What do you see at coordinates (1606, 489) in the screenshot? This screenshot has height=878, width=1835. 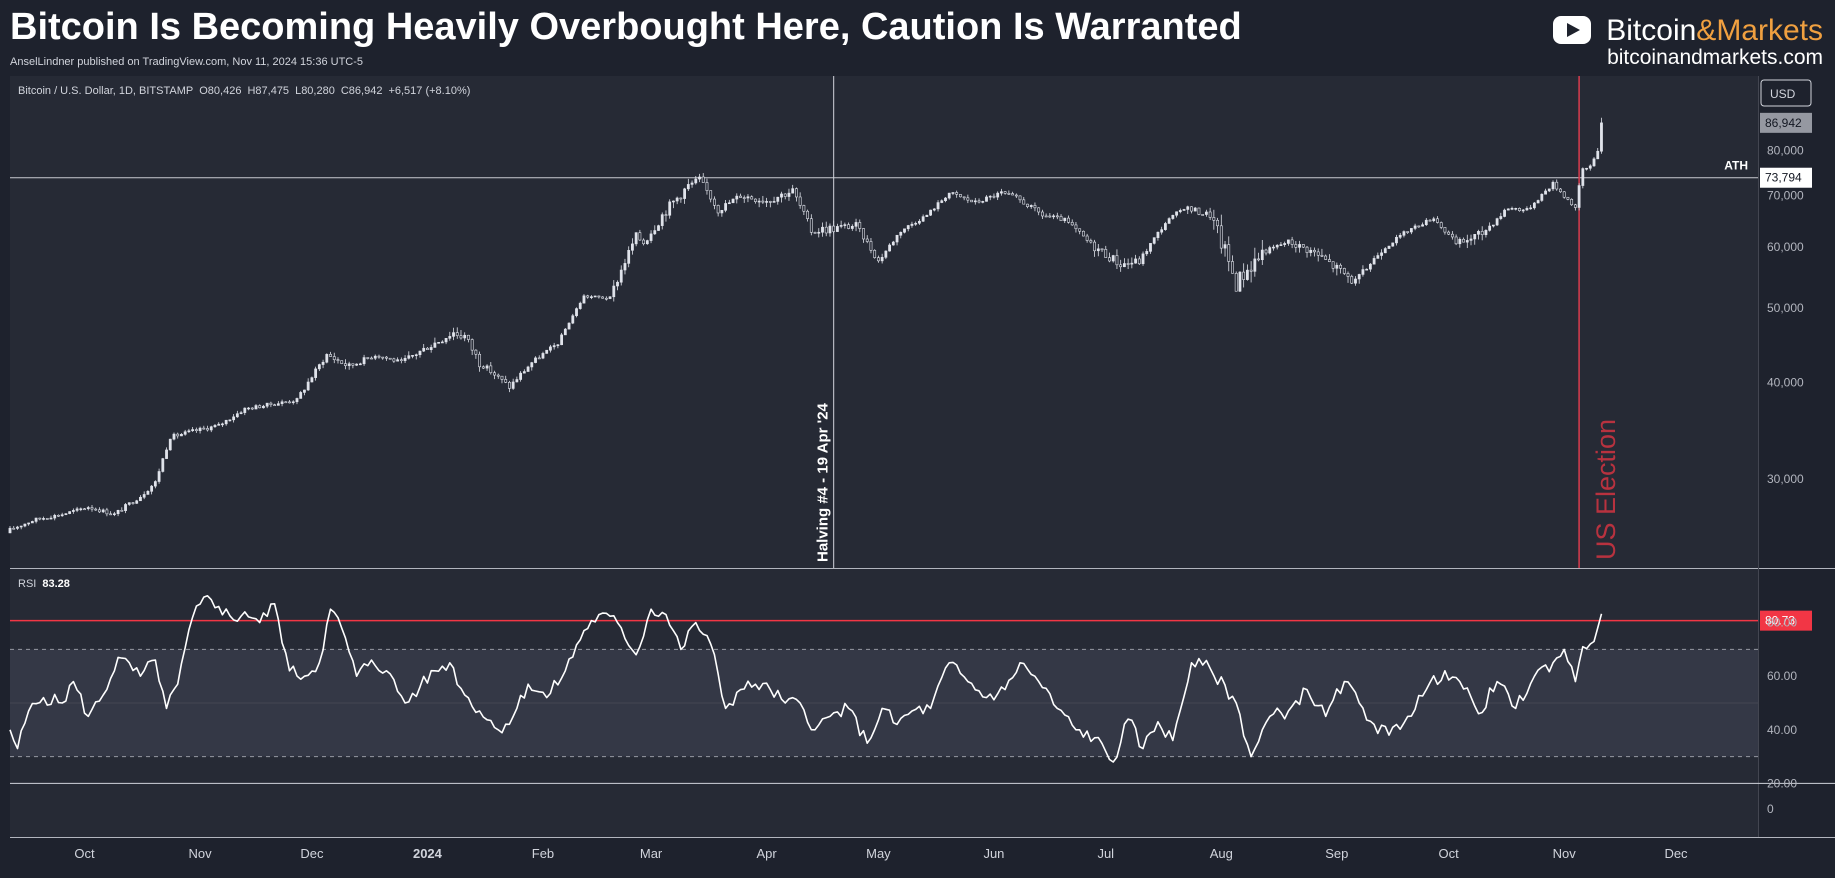 I see `election-label: US Election` at bounding box center [1606, 489].